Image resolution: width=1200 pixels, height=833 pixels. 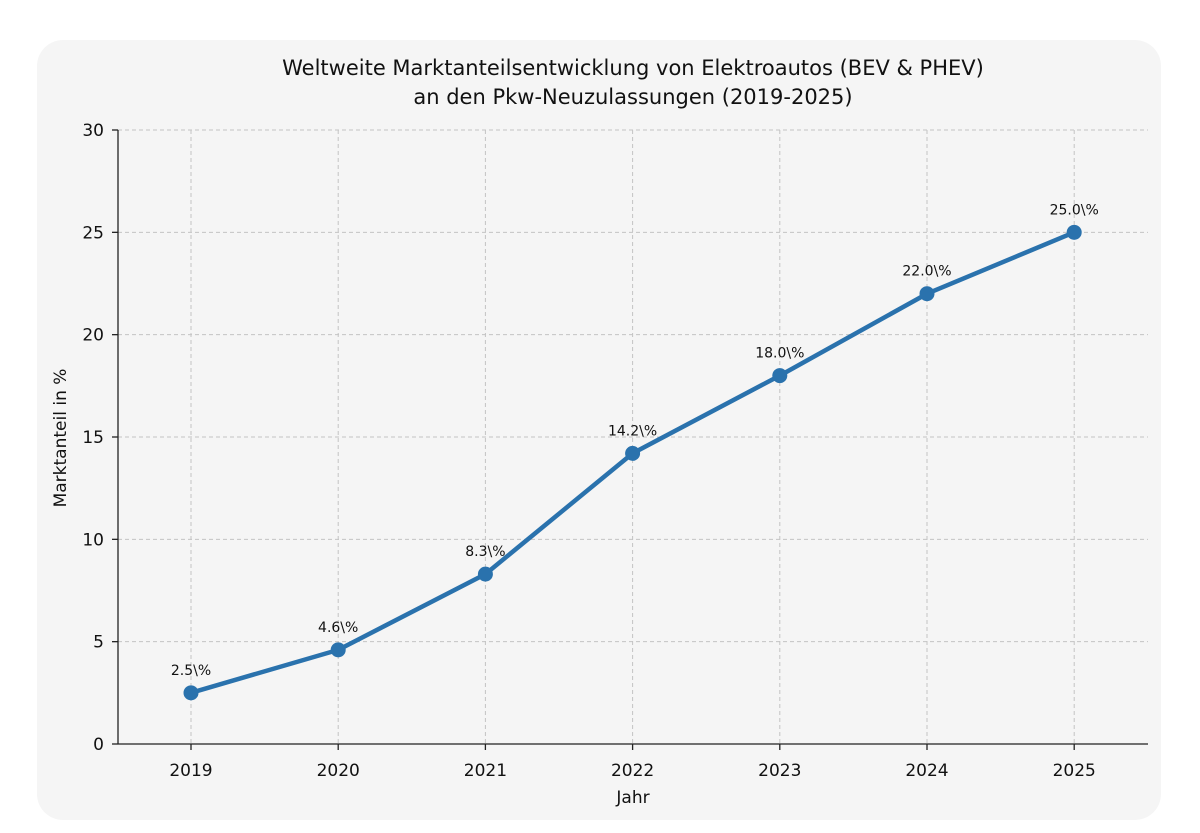 What do you see at coordinates (61, 438) in the screenshot?
I see `y-axis-label: Marktanteil in %` at bounding box center [61, 438].